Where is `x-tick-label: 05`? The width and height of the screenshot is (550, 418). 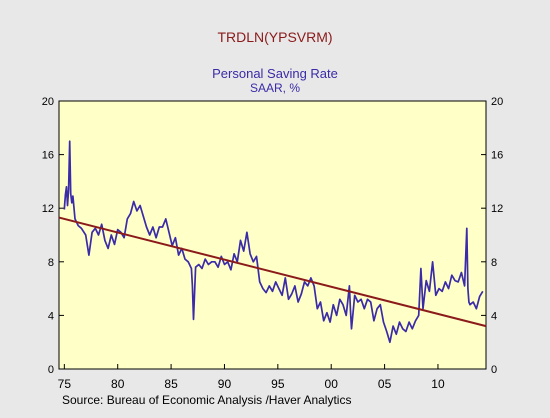
x-tick-label: 05 is located at coordinates (385, 384).